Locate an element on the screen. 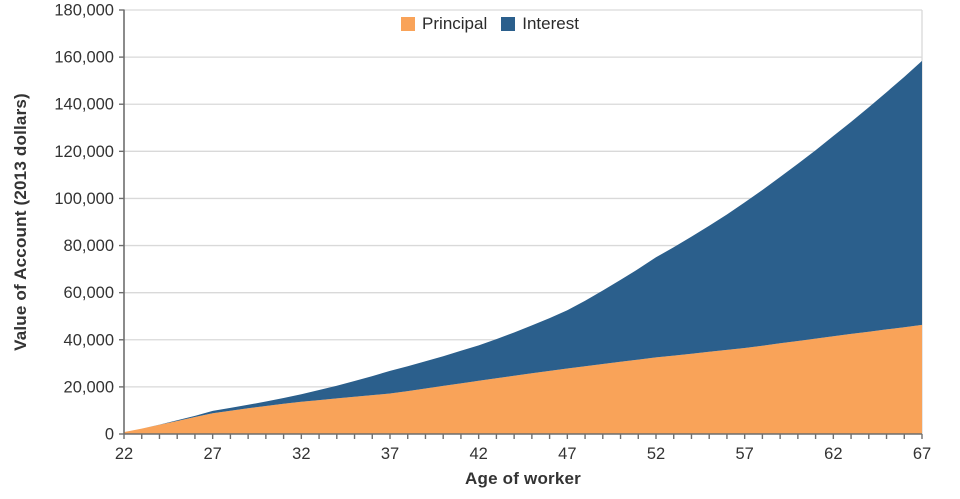 Image resolution: width=960 pixels, height=499 pixels. y-tick-label: 0 is located at coordinates (109, 435).